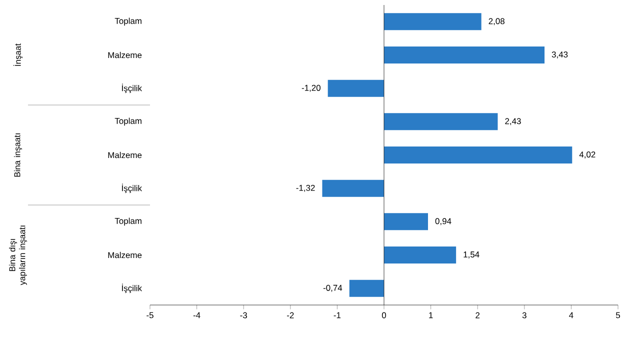  I want to click on x-tick-label: 5, so click(618, 315).